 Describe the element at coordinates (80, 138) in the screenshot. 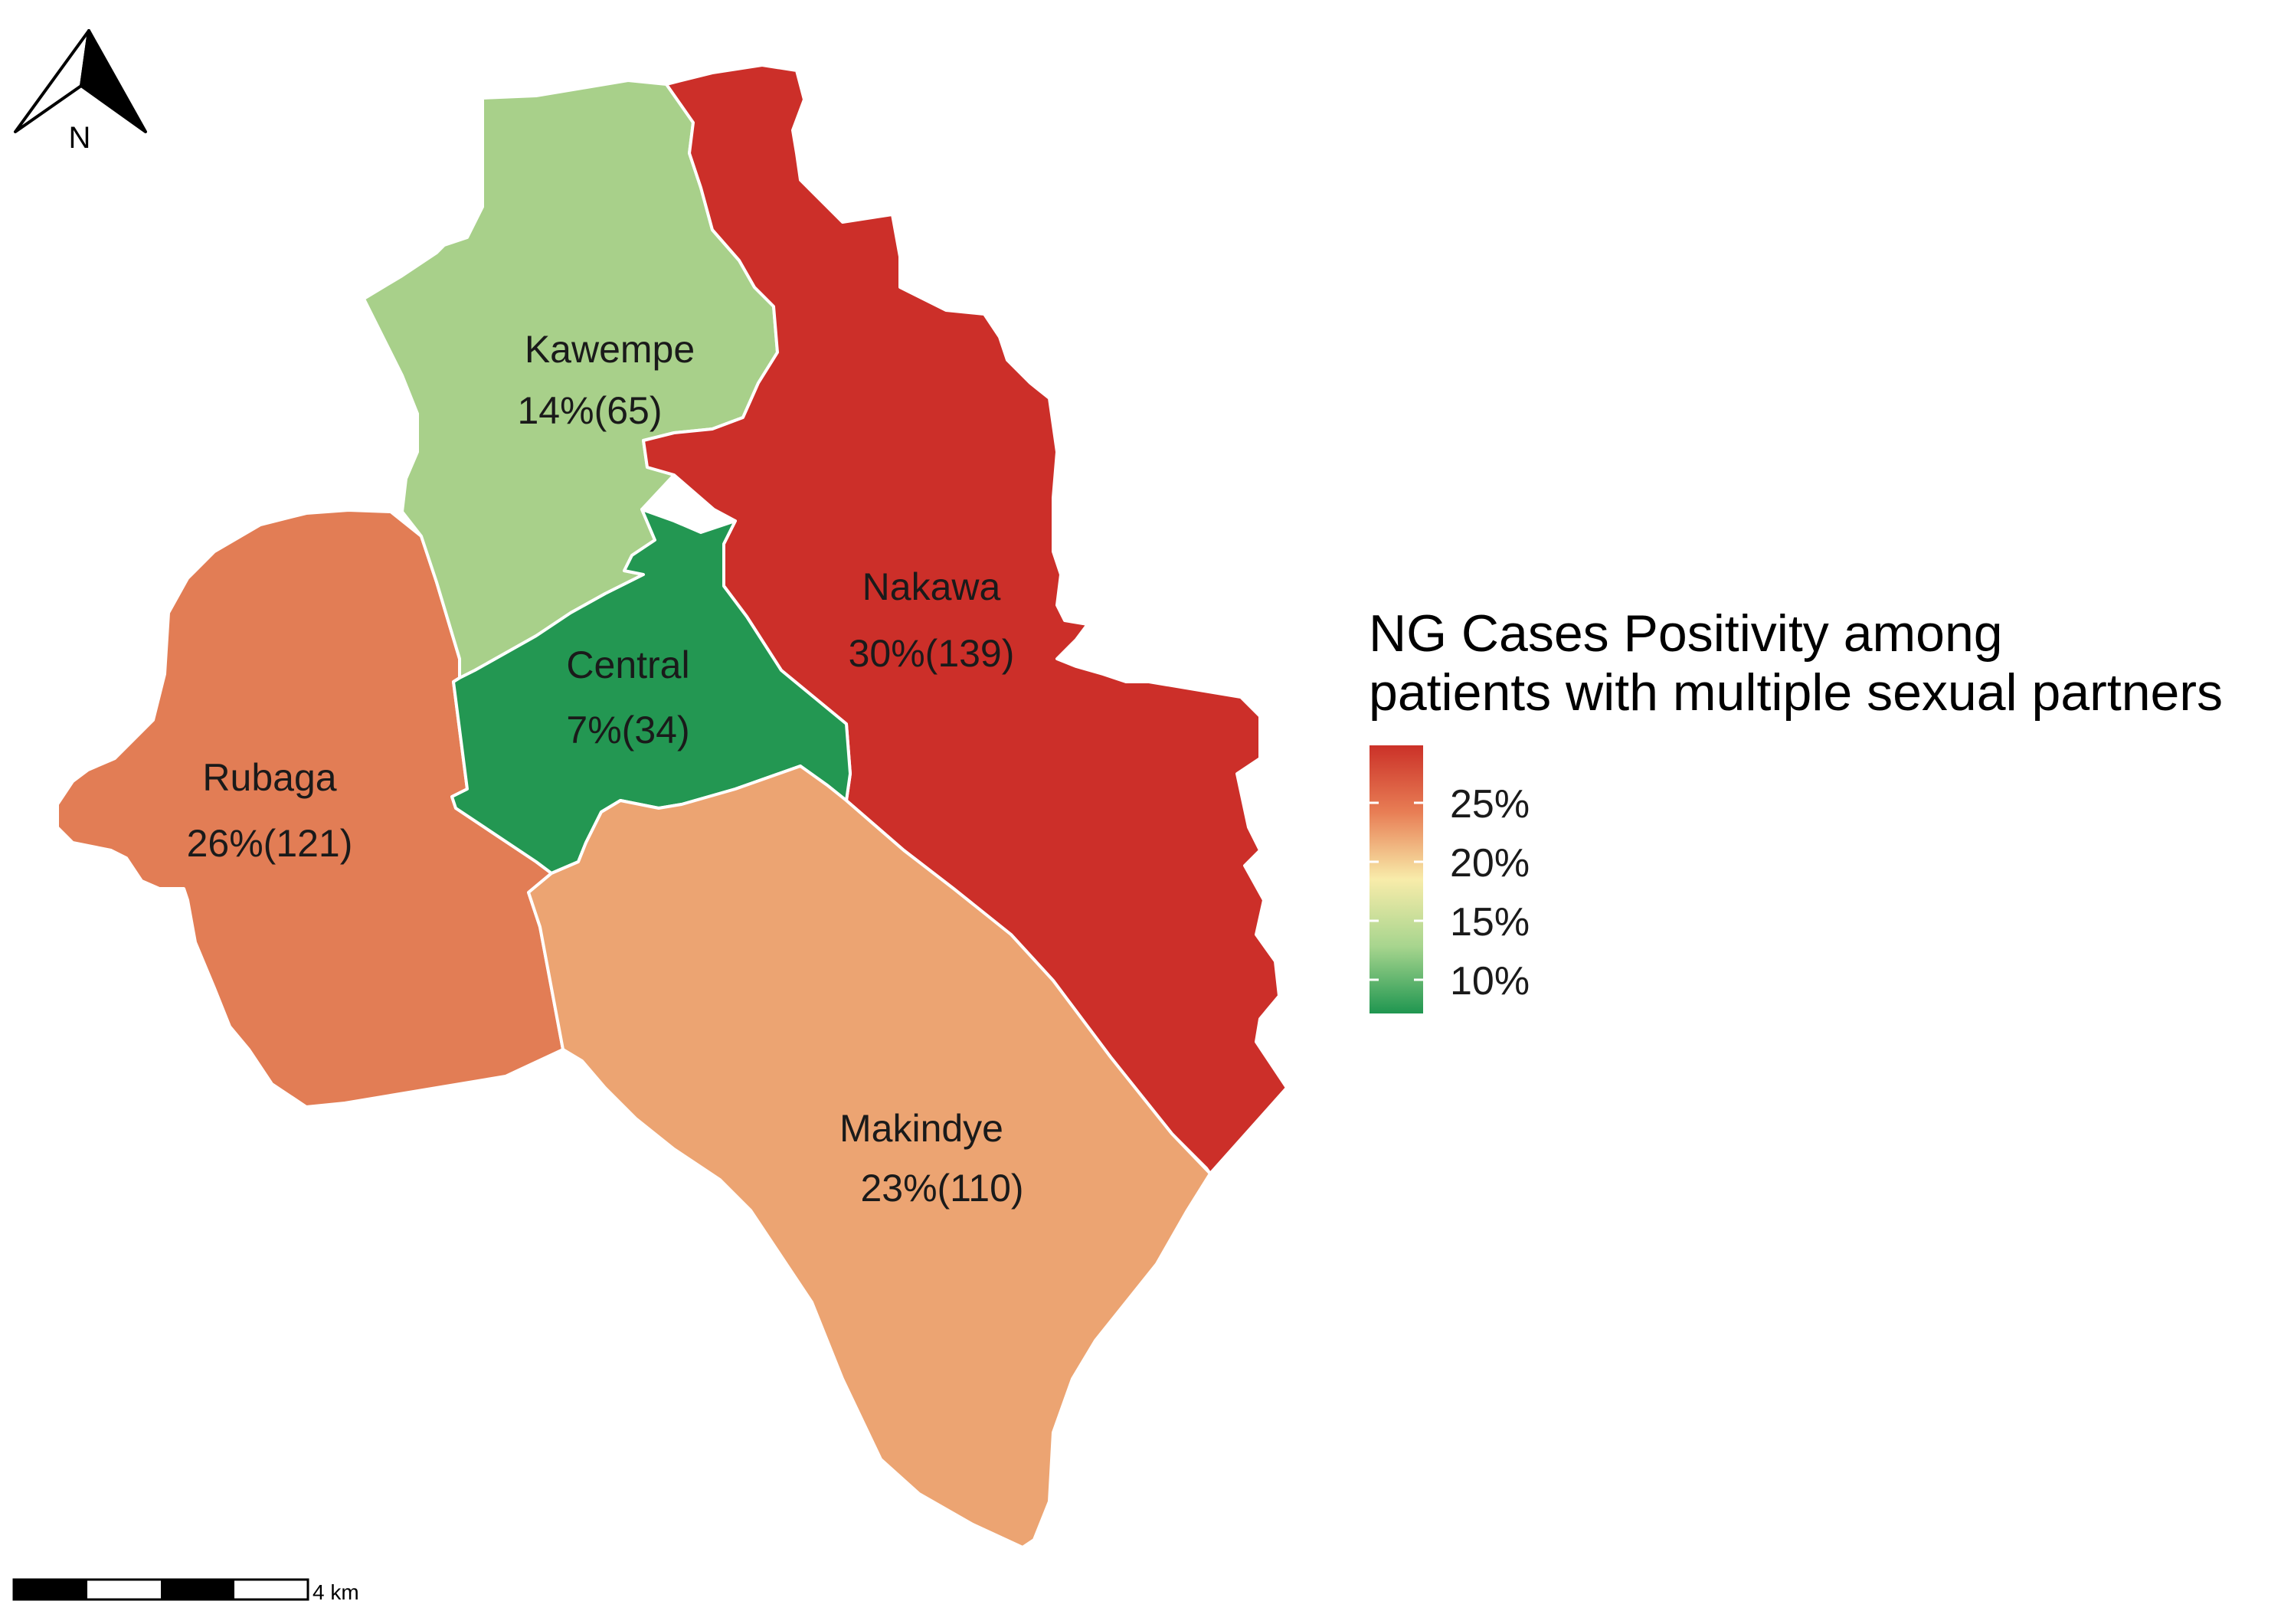

I see `north-label: N` at that location.